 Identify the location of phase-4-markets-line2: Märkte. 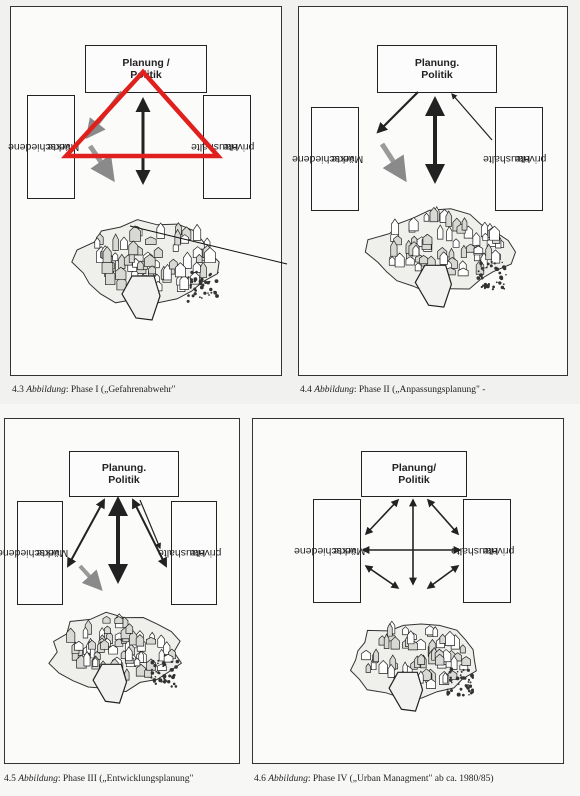
(349, 551).